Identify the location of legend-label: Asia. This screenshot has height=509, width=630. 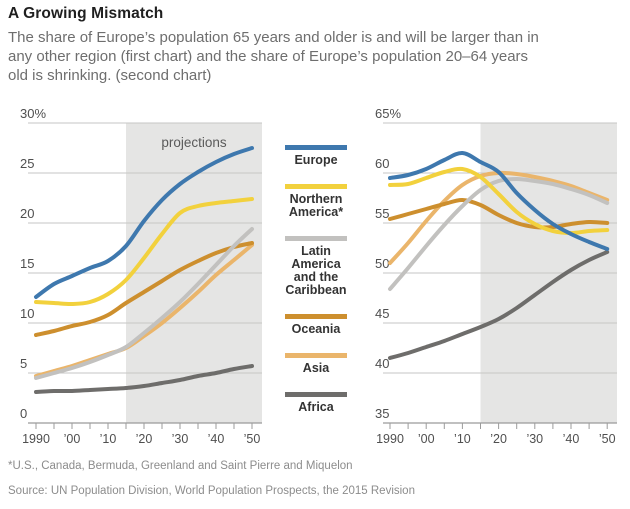
(316, 368).